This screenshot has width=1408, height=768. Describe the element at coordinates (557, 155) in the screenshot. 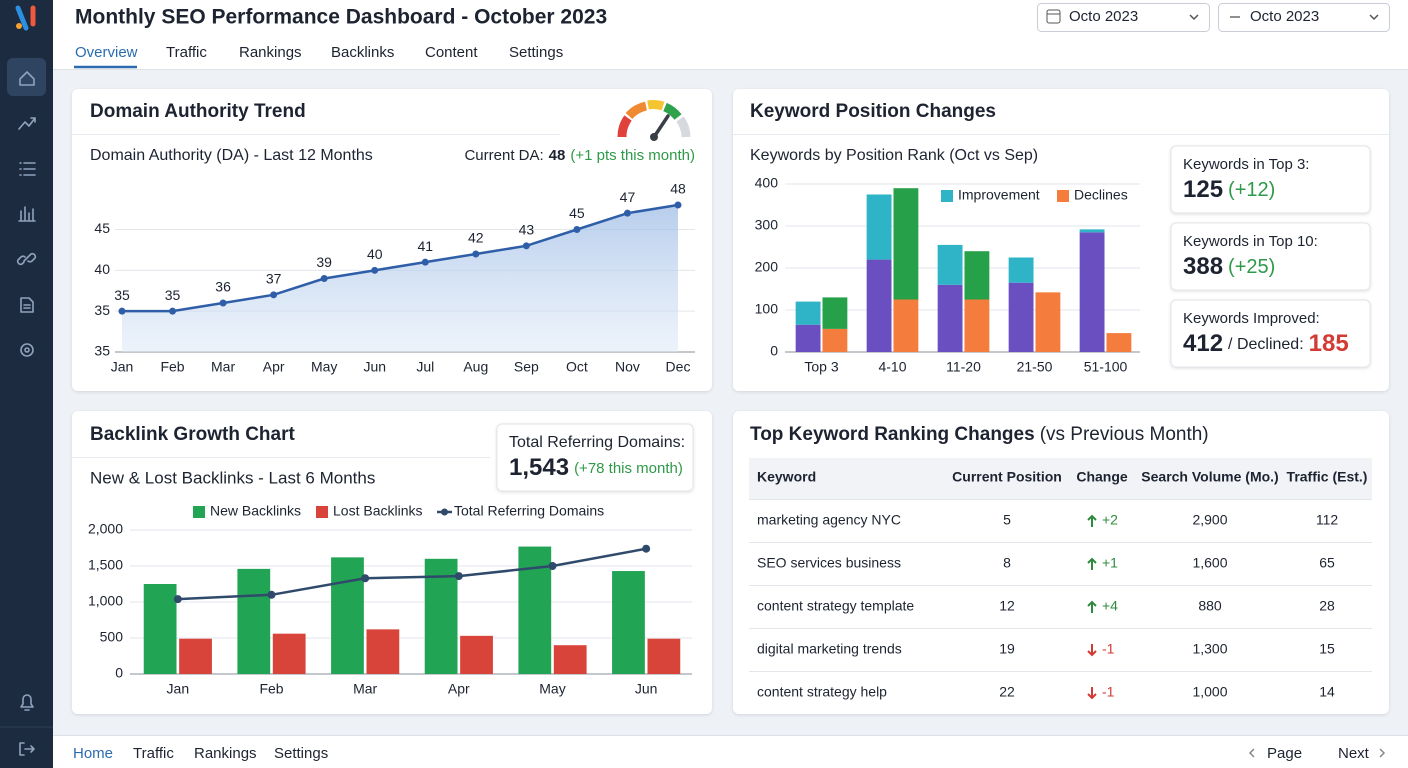

I see `annotation-value: 48` at that location.